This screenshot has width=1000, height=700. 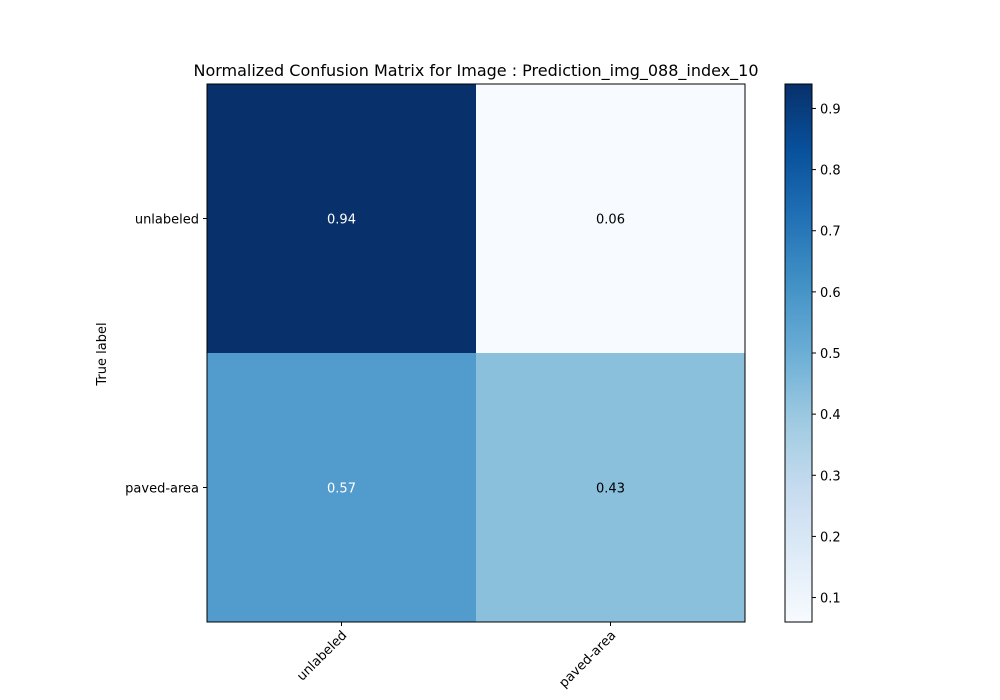 I want to click on colorbar-tick-label-6: 0.7, so click(x=830, y=232).